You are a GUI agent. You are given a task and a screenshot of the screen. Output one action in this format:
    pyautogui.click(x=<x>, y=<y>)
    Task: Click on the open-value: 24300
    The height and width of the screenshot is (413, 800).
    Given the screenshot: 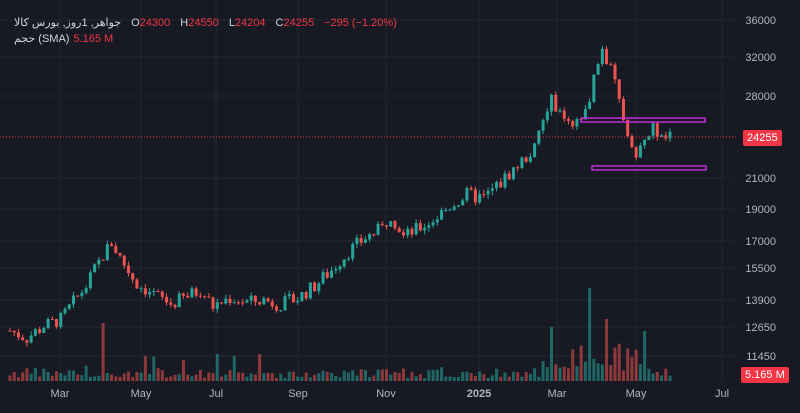 What is the action you would take?
    pyautogui.click(x=155, y=23)
    